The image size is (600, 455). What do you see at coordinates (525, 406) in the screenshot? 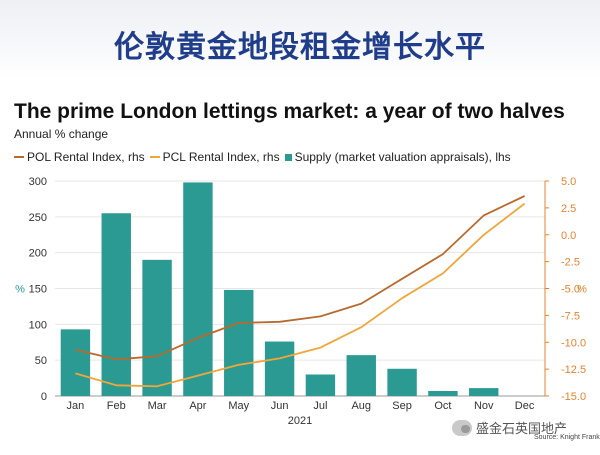
I see `x-tick-label: Dec` at bounding box center [525, 406].